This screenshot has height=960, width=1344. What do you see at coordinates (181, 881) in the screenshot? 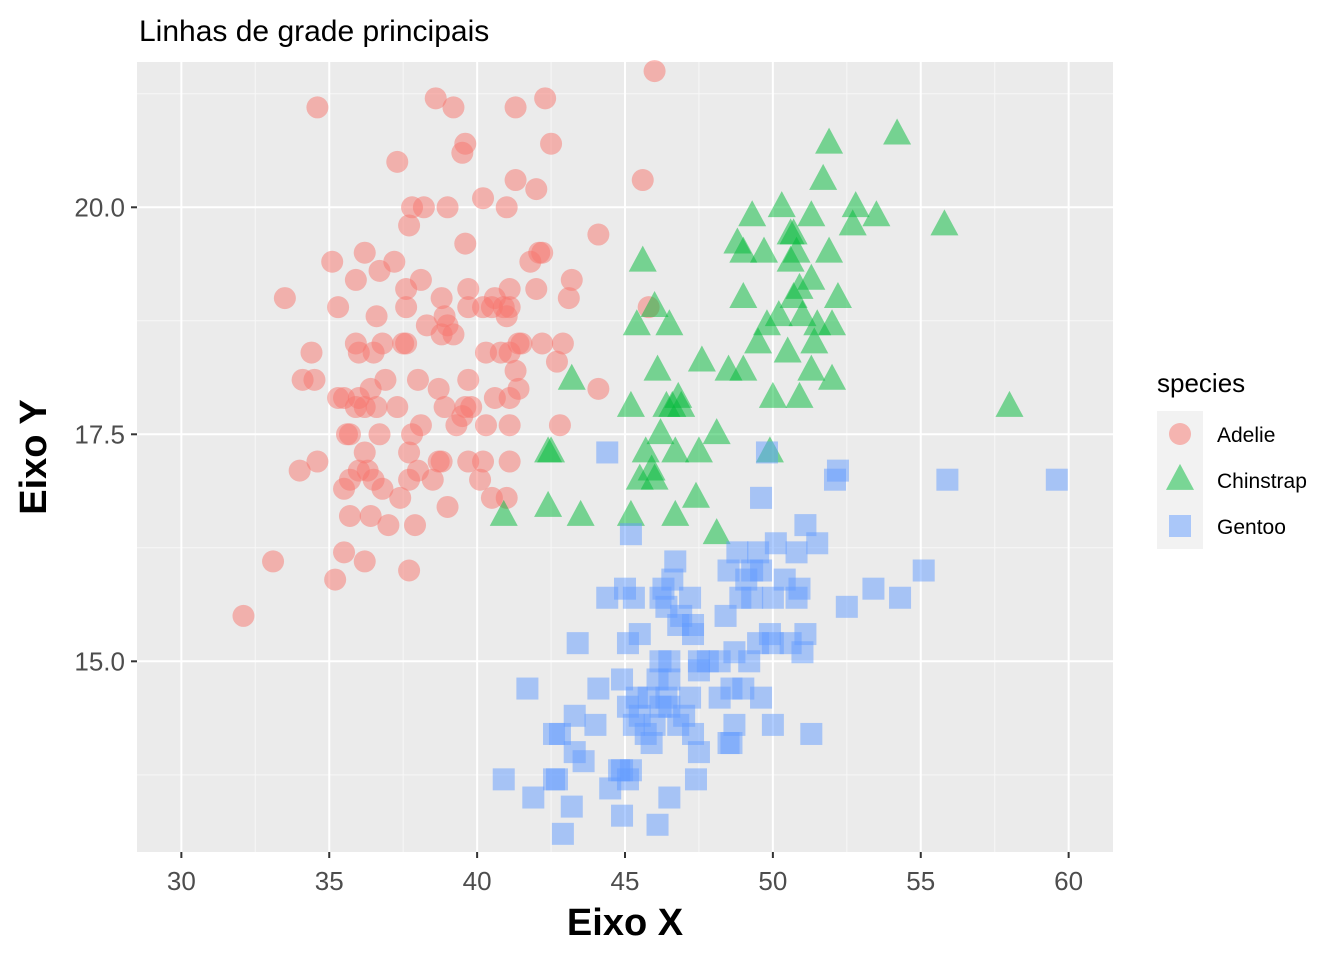
I see `x-tick-label: 30` at bounding box center [181, 881].